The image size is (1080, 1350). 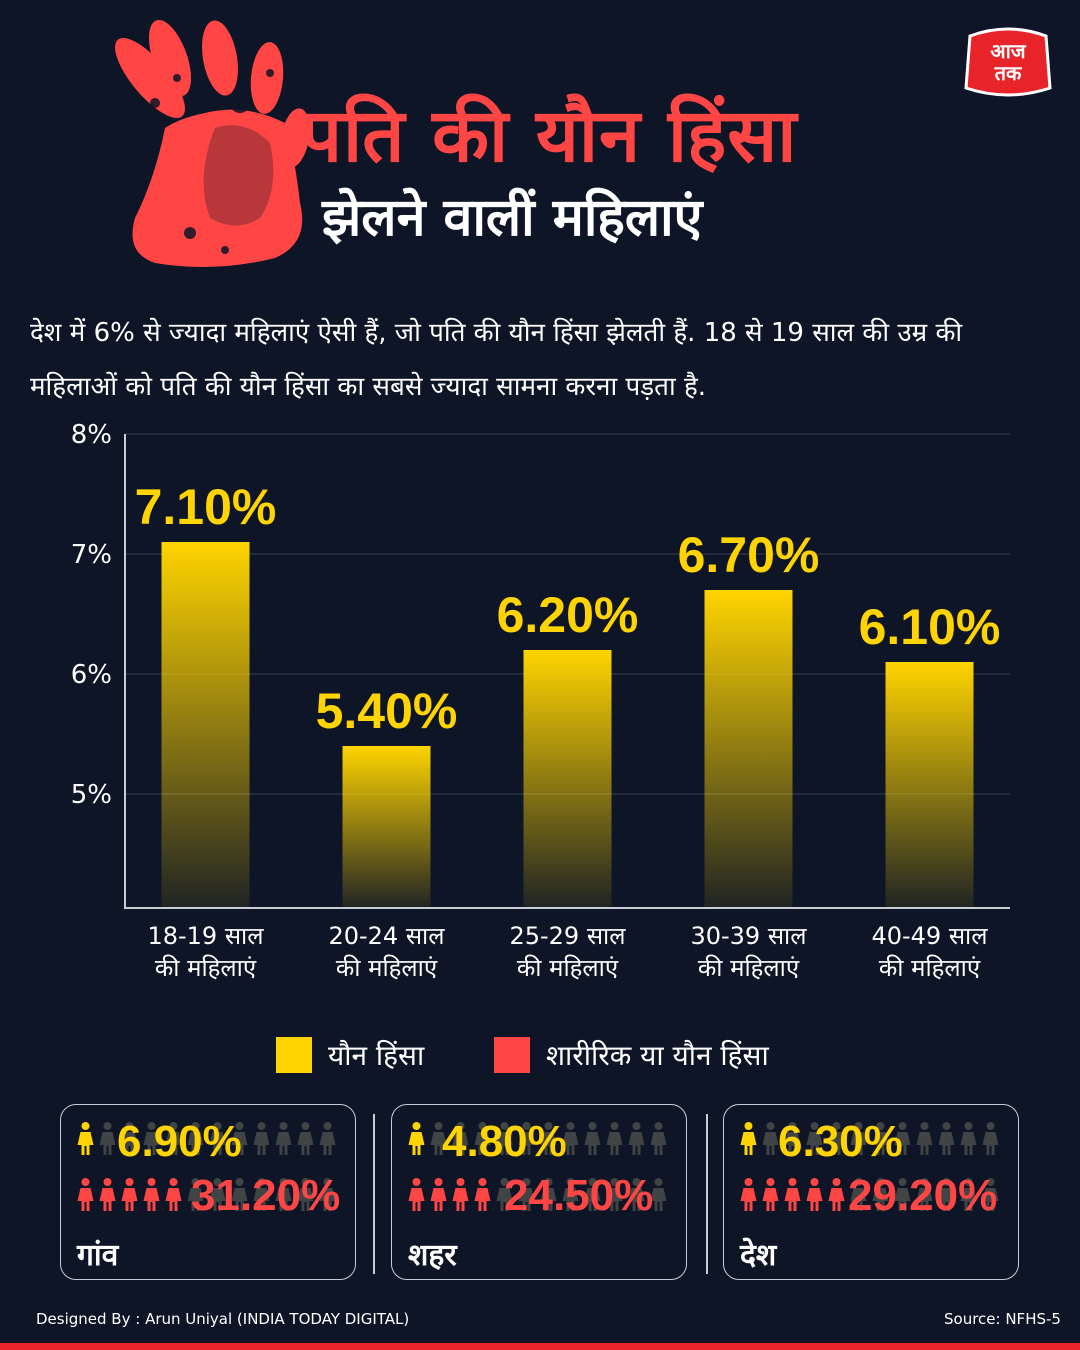 What do you see at coordinates (923, 1195) in the screenshot?
I see `stat-physical-value: 29.20%` at bounding box center [923, 1195].